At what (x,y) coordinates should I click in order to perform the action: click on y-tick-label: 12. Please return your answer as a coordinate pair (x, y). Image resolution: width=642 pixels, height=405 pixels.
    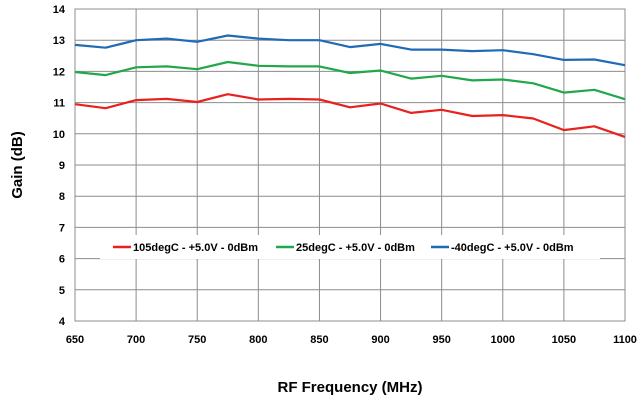
    Looking at the image, I should click on (59, 72).